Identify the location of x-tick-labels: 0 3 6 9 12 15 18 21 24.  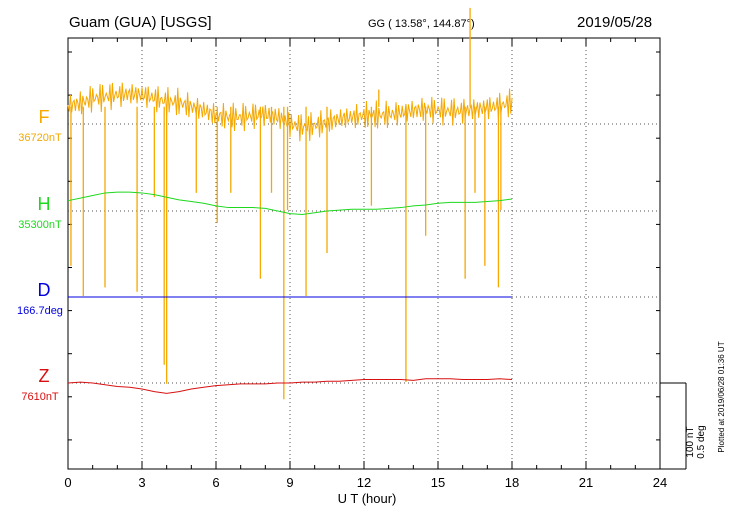
(365, 482).